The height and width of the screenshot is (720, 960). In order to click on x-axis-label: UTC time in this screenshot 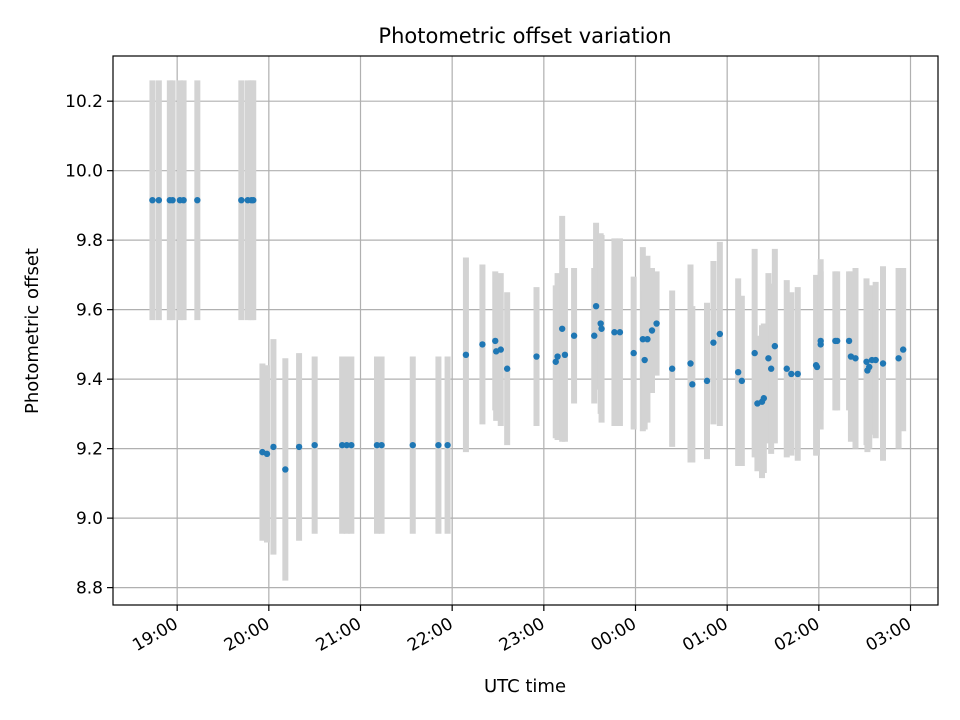, I will do `click(525, 686)`.